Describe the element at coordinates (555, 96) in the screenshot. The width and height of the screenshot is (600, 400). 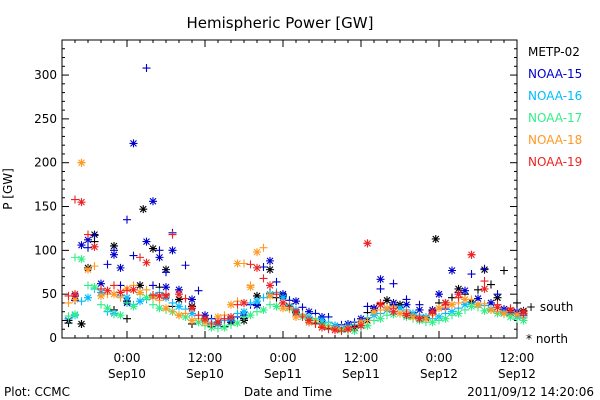
I see `legend-entry: NOAA-16` at that location.